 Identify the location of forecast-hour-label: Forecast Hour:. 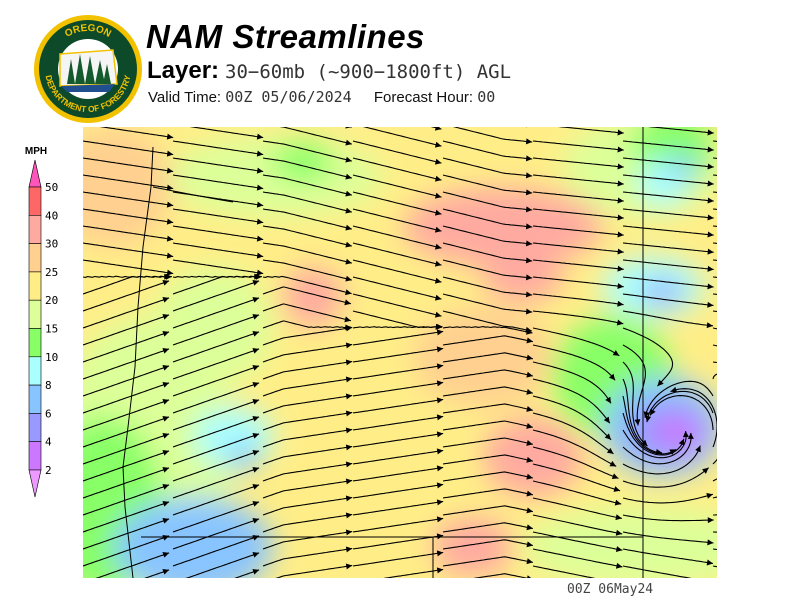
(423, 97).